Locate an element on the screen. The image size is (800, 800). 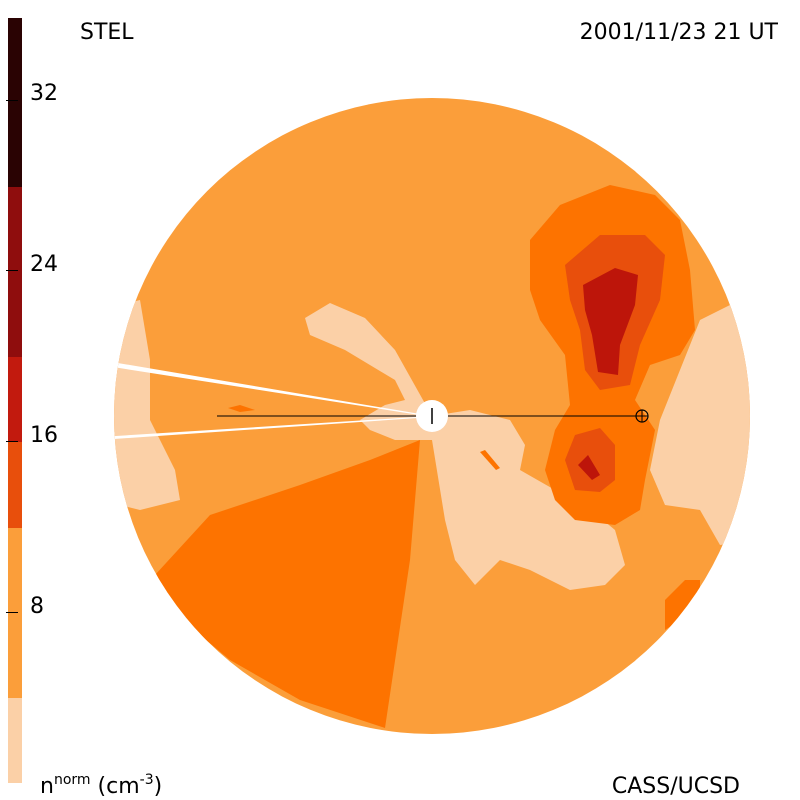
enhancement-lower-right is located at coordinates (682, 605).